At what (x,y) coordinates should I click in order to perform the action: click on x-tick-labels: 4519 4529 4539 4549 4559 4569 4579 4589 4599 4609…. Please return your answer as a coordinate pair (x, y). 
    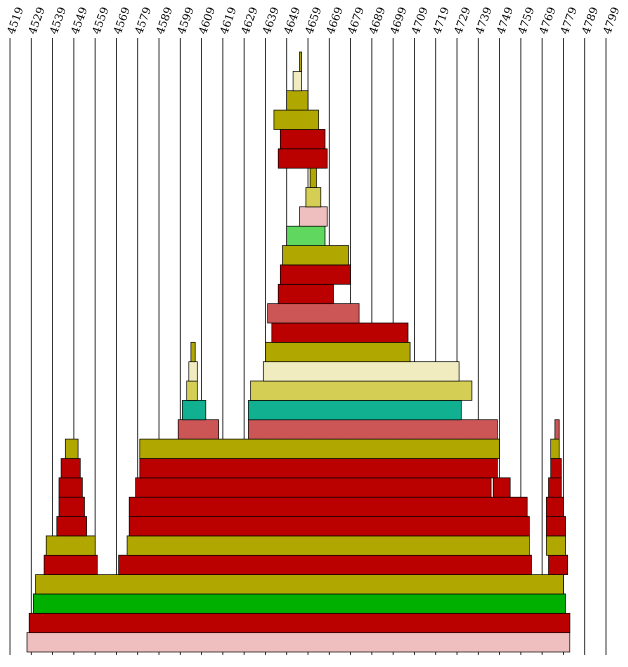
    Looking at the image, I should click on (314, 20).